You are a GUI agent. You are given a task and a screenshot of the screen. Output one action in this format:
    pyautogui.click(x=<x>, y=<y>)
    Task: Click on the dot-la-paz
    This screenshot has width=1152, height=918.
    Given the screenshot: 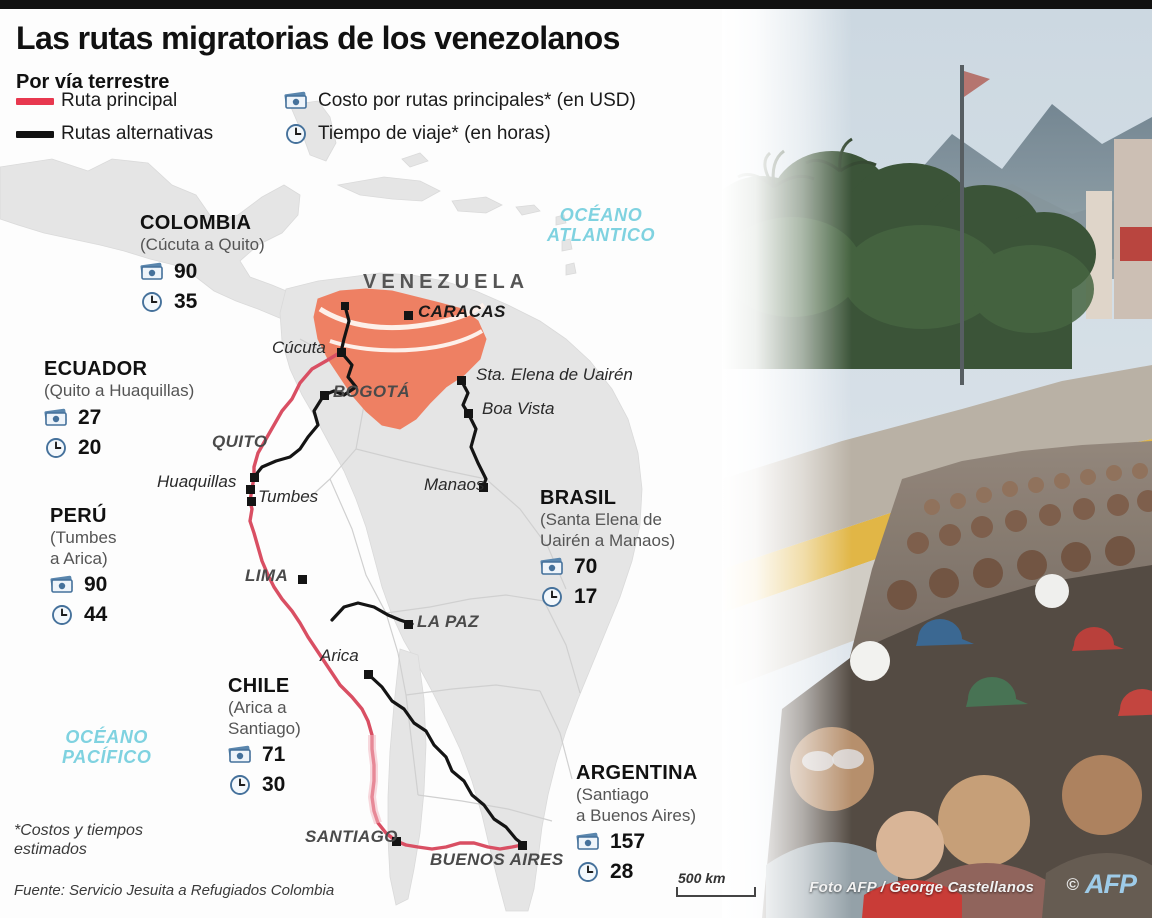 What is the action you would take?
    pyautogui.click(x=408, y=624)
    